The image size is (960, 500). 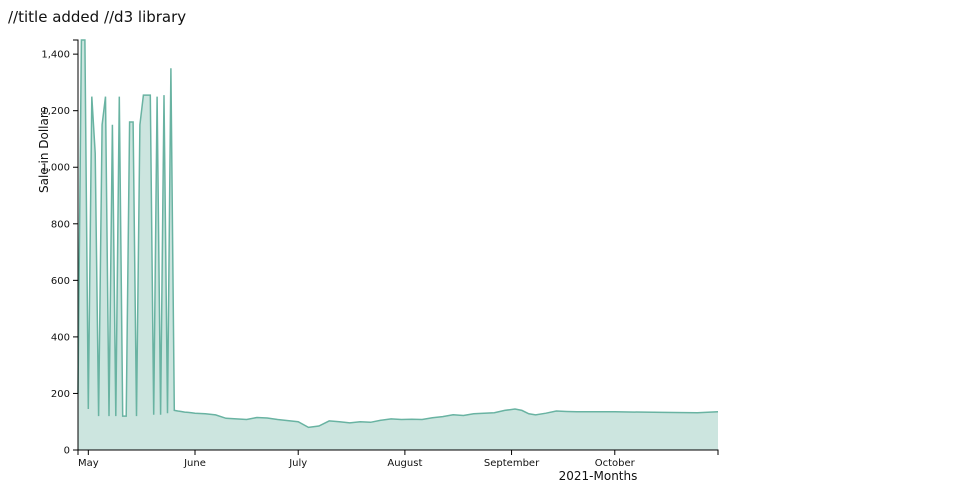 I want to click on page-title: //title added //d3 library, so click(x=97, y=17).